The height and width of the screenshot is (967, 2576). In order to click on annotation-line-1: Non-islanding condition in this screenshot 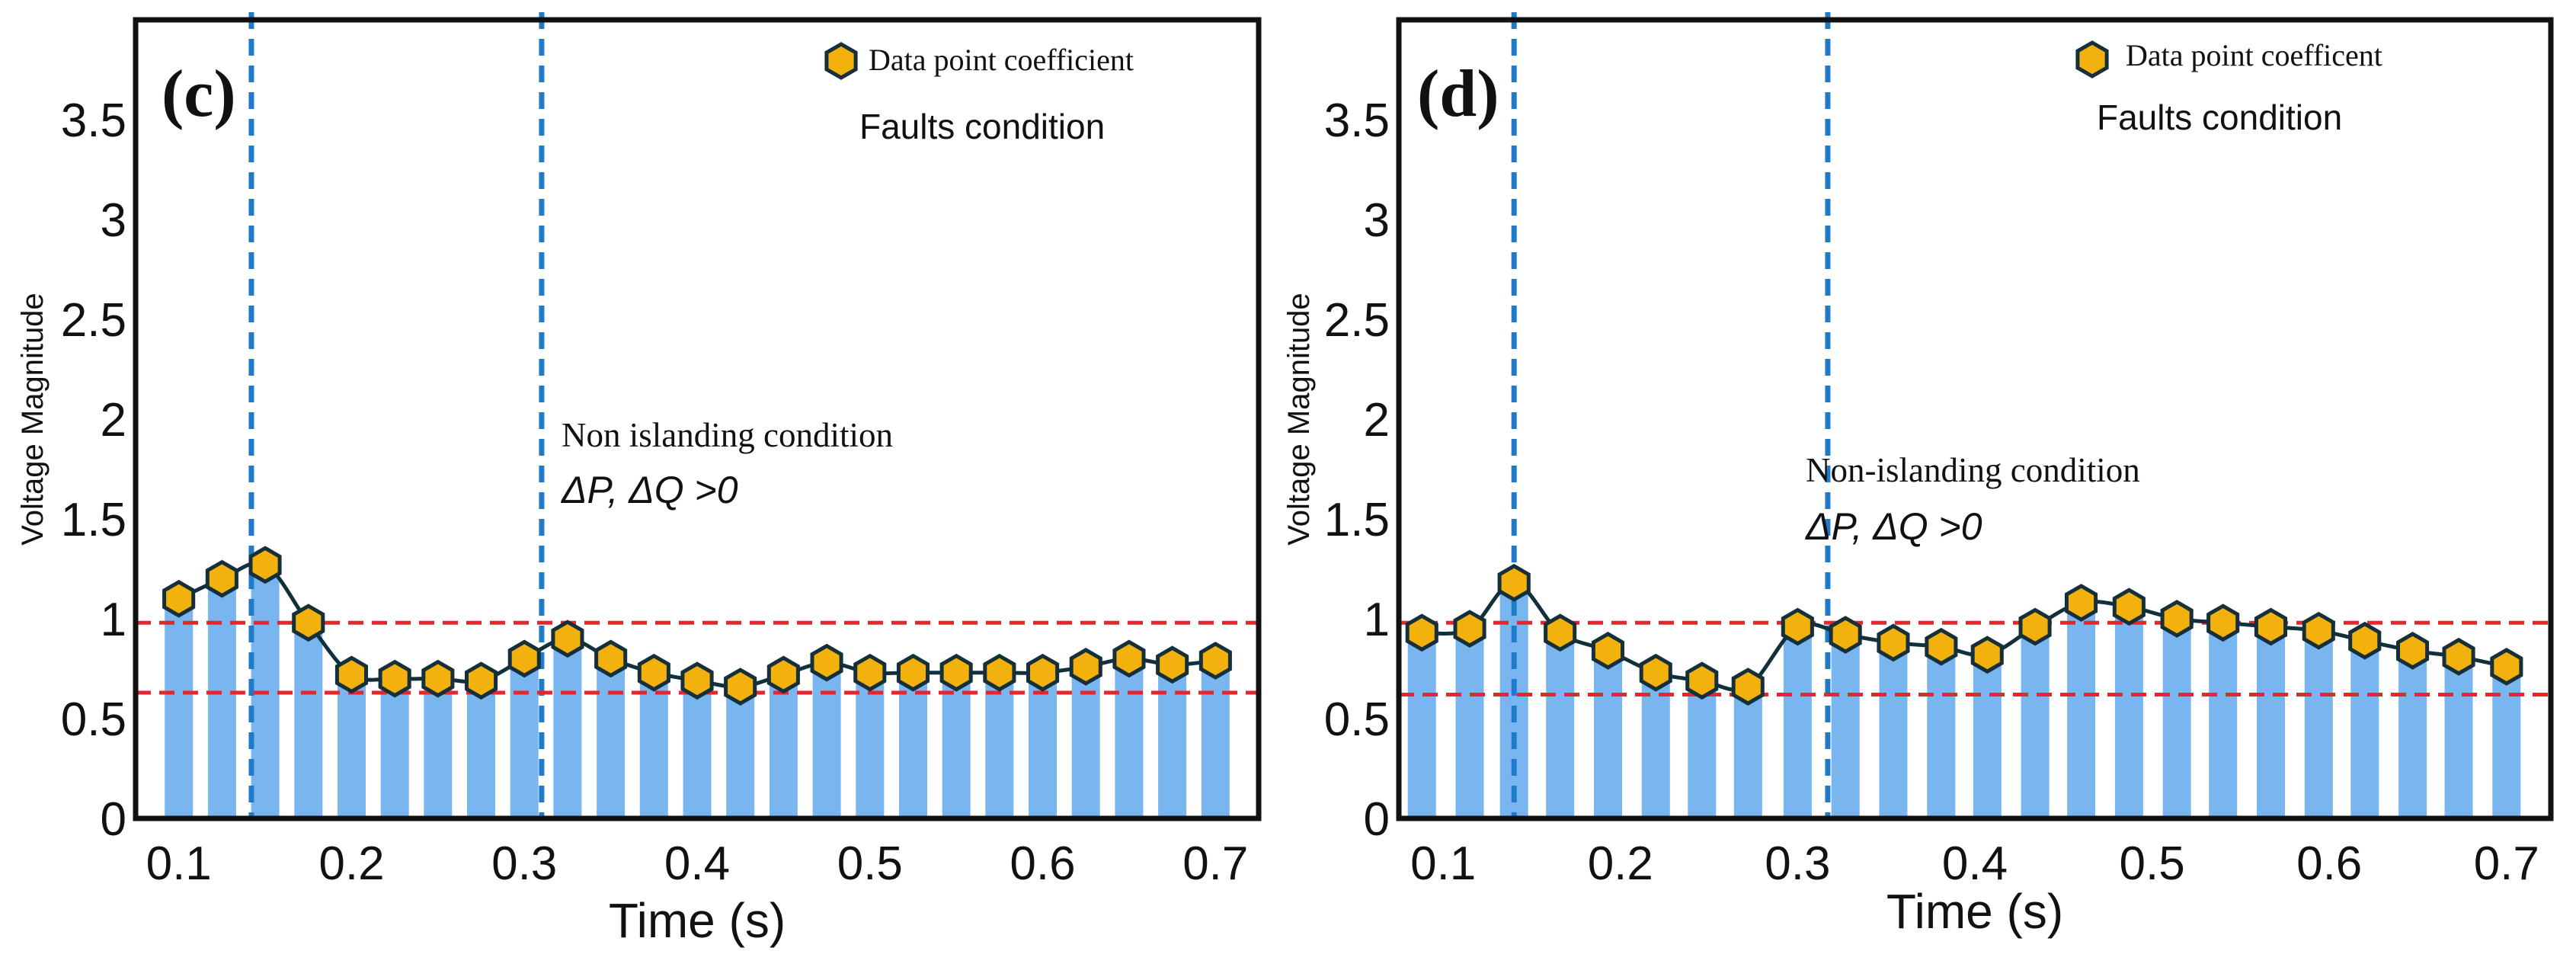, I will do `click(1973, 470)`.